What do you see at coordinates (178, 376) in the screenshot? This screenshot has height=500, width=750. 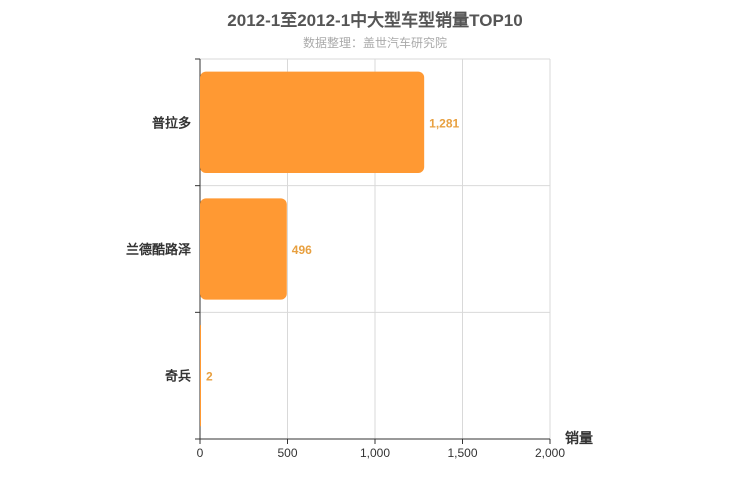 I see `category-label: 奇兵` at bounding box center [178, 376].